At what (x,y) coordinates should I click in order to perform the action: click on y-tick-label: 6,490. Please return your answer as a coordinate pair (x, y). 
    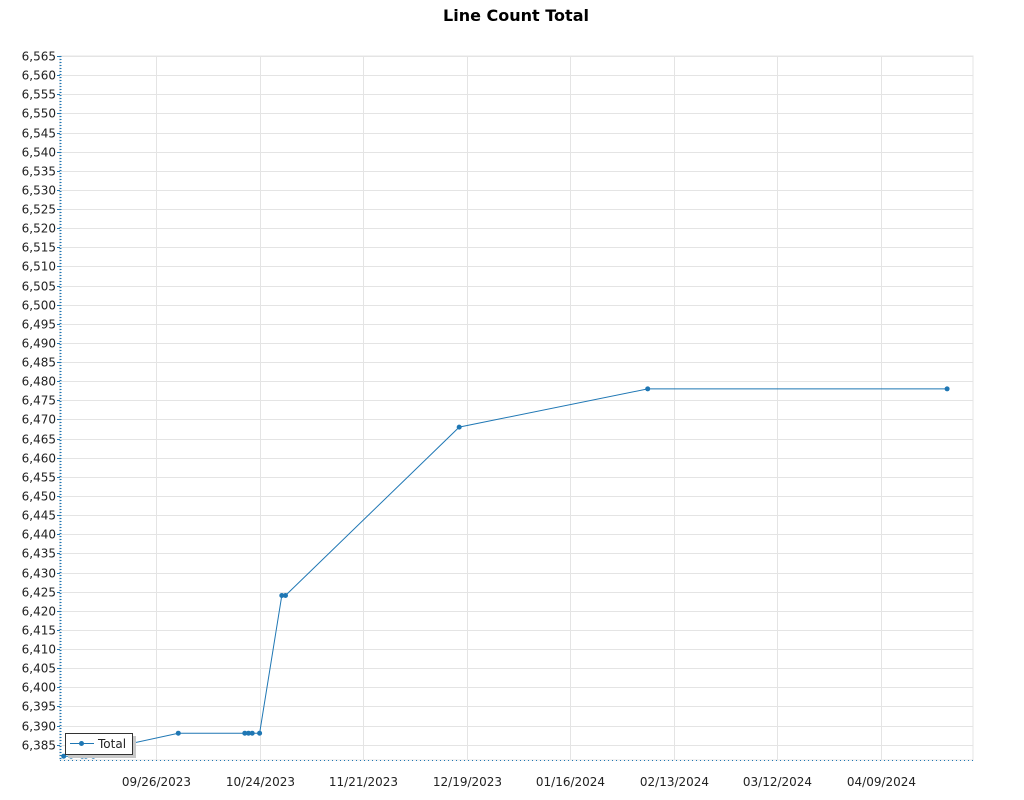
    Looking at the image, I should click on (39, 344).